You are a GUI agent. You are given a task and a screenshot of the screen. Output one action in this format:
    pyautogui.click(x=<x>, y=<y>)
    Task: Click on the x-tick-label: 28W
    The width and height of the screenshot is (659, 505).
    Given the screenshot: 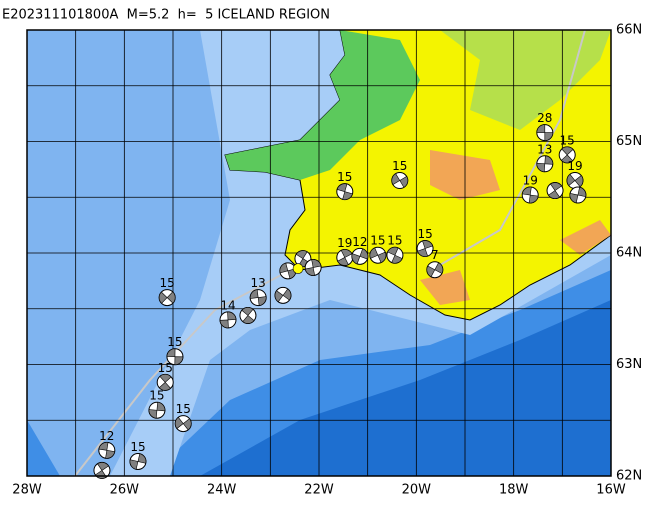 What is the action you would take?
    pyautogui.click(x=27, y=490)
    